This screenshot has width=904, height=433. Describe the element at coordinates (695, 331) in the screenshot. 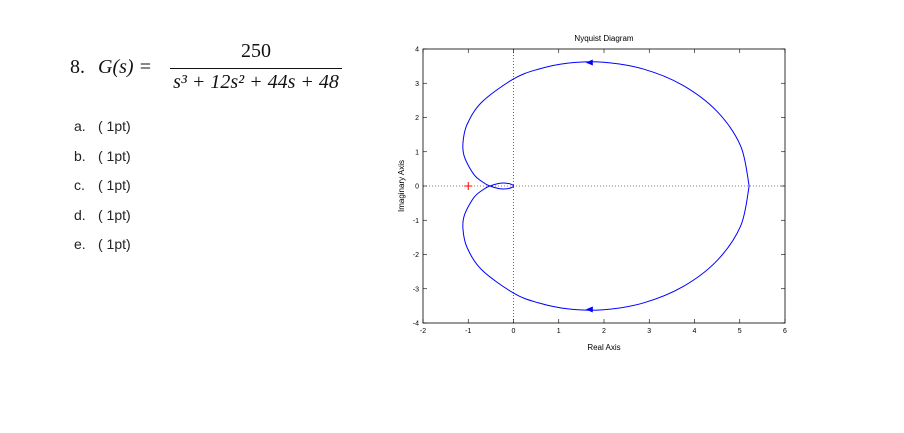

I see `x-tick-label: 4` at that location.